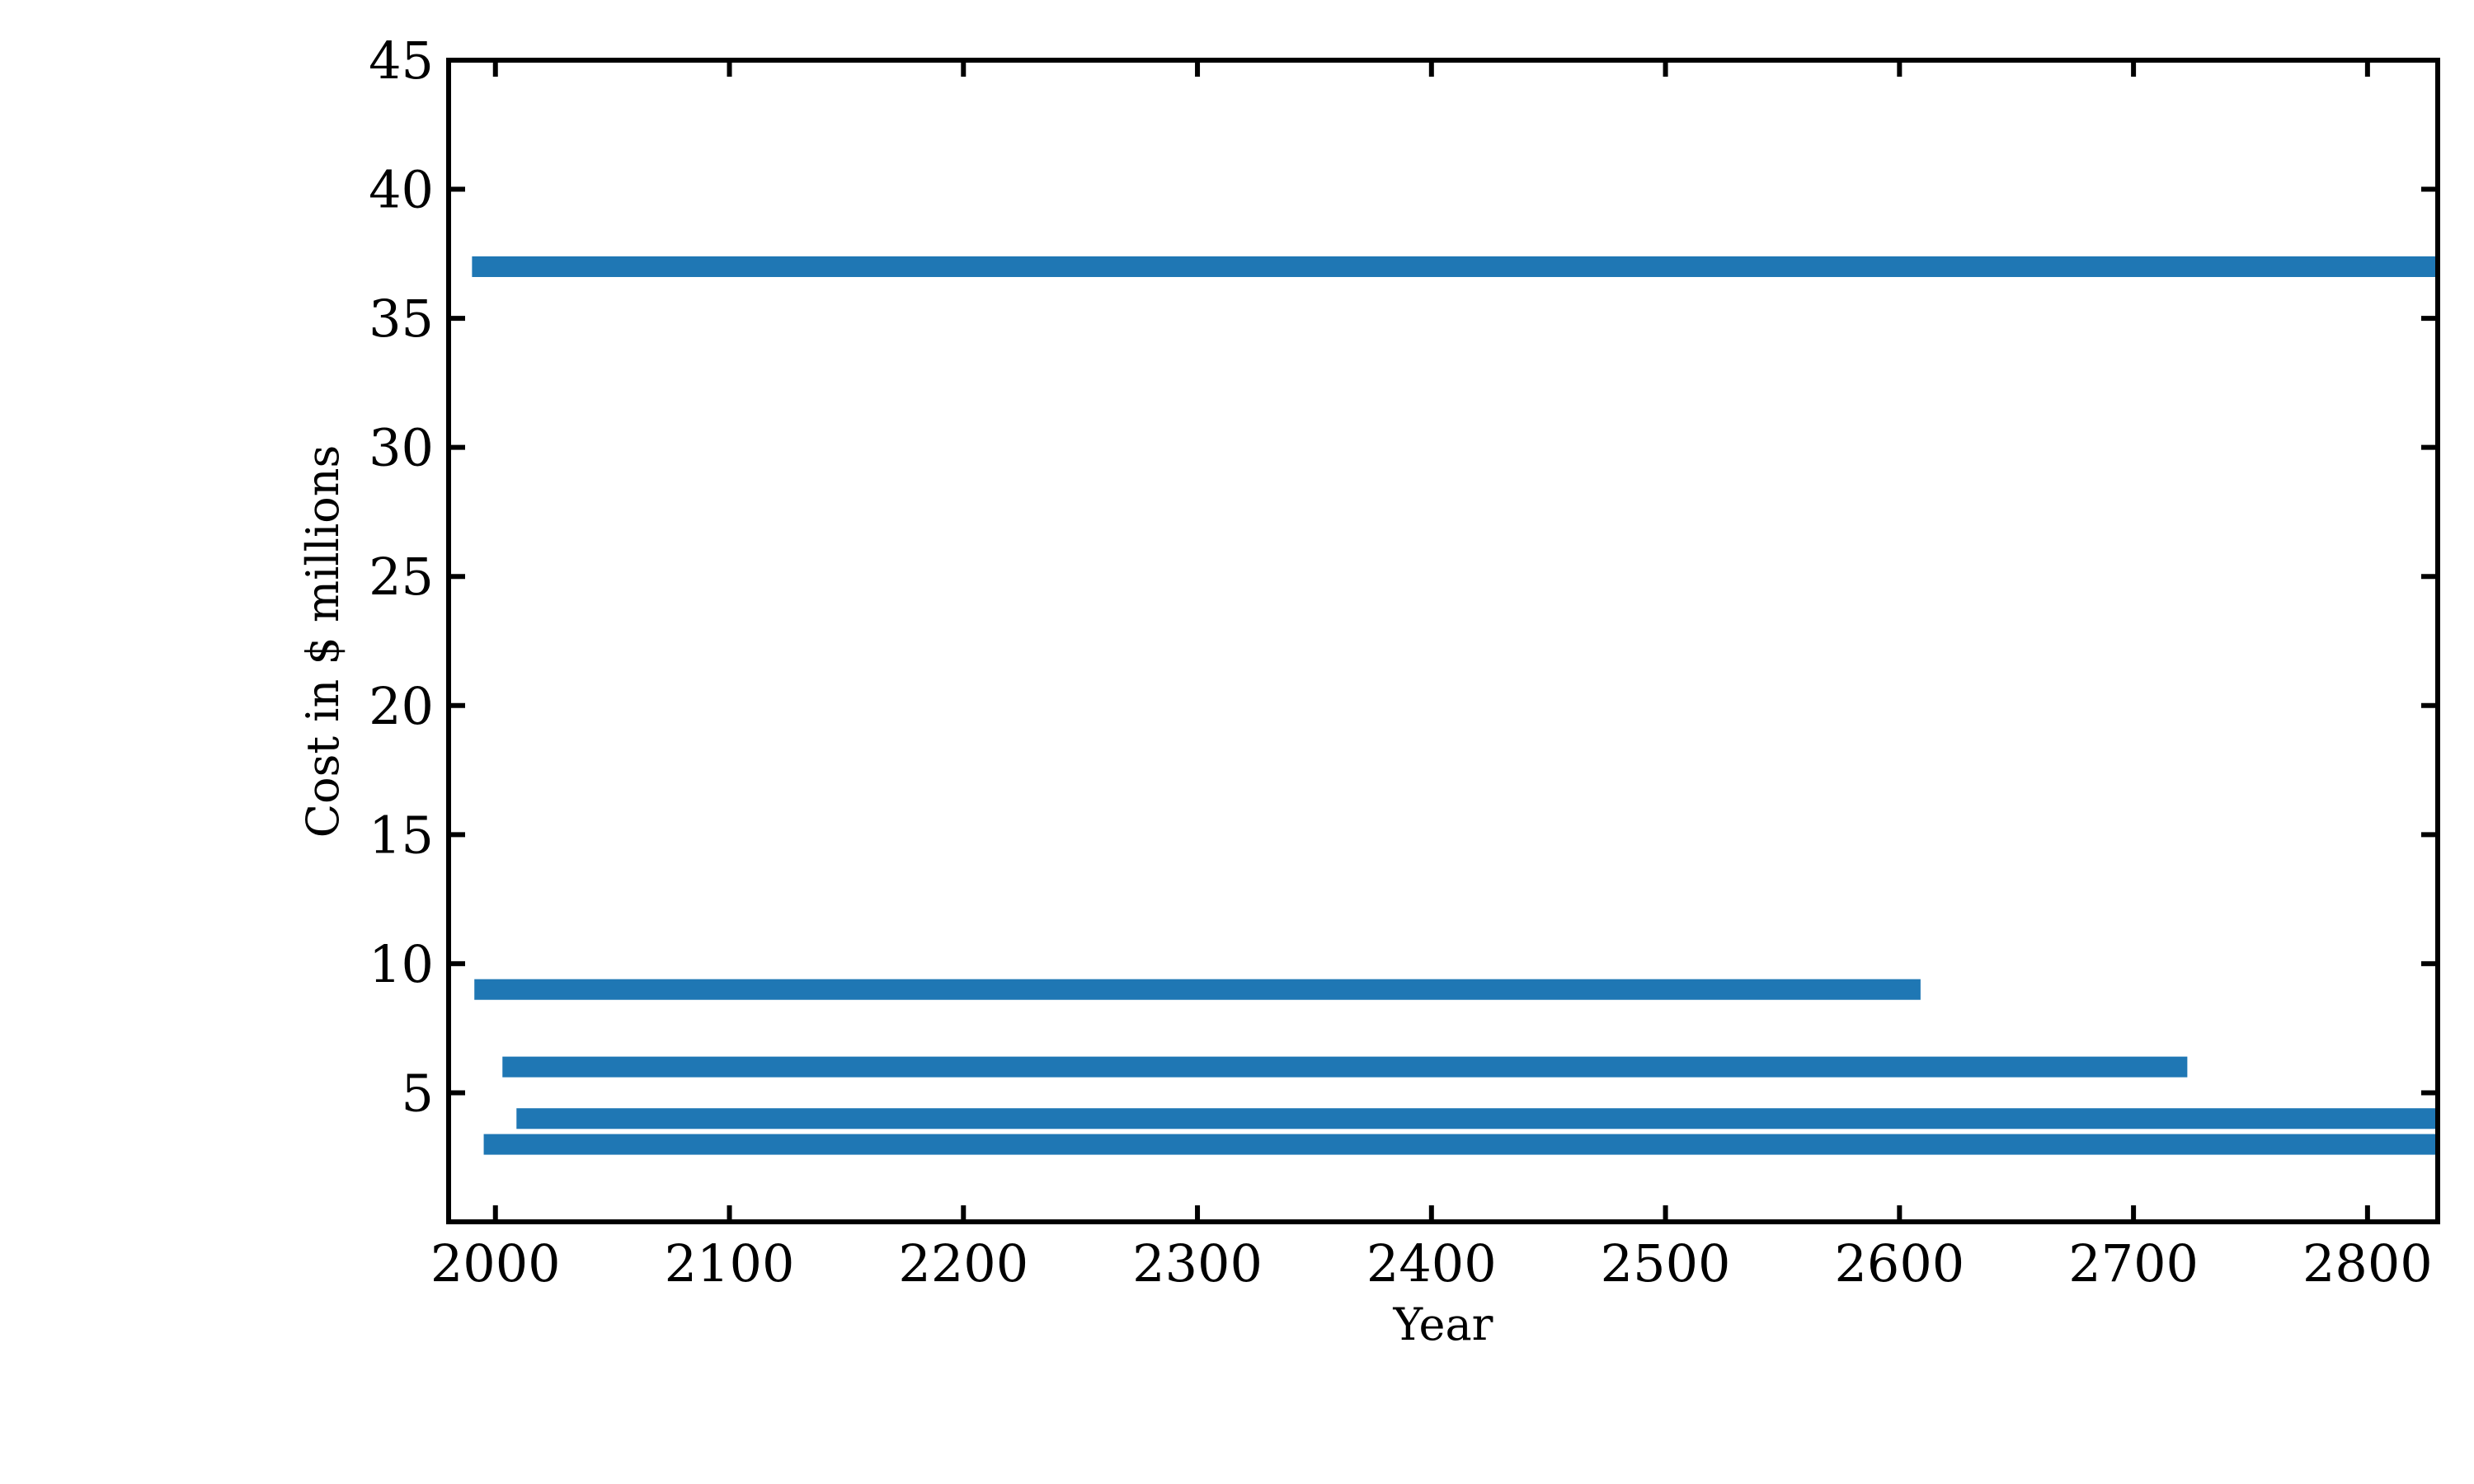  I want to click on x-tick-label-2: 2200, so click(963, 1263).